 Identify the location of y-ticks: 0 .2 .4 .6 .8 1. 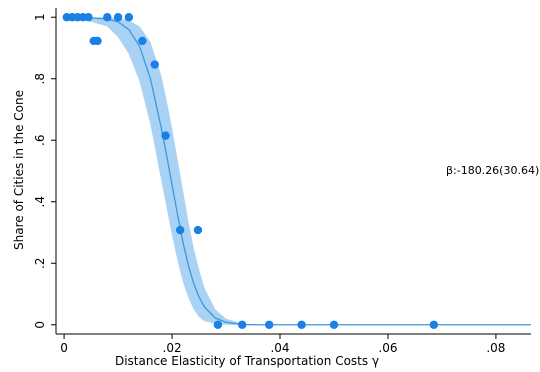
(44, 171).